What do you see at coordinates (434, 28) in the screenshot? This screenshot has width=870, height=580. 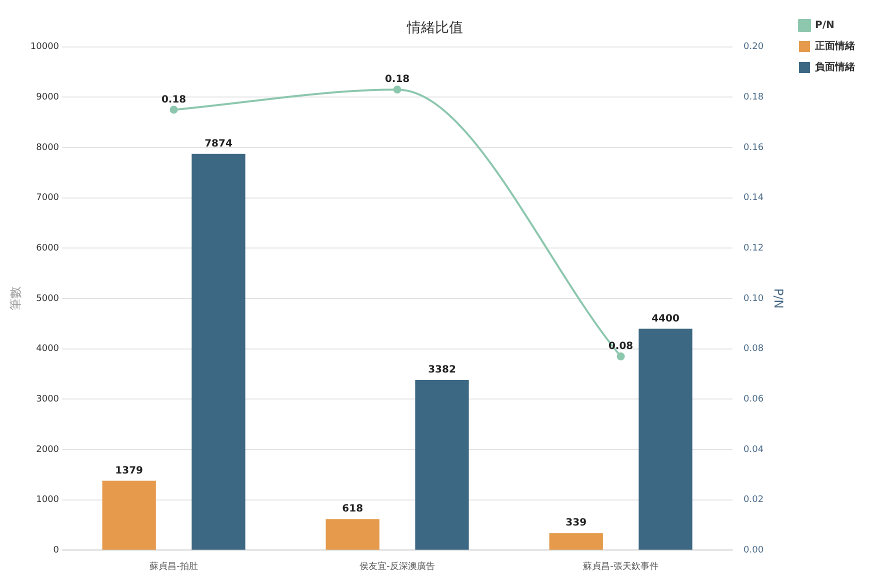 I see `chart-title: 情緒比值` at bounding box center [434, 28].